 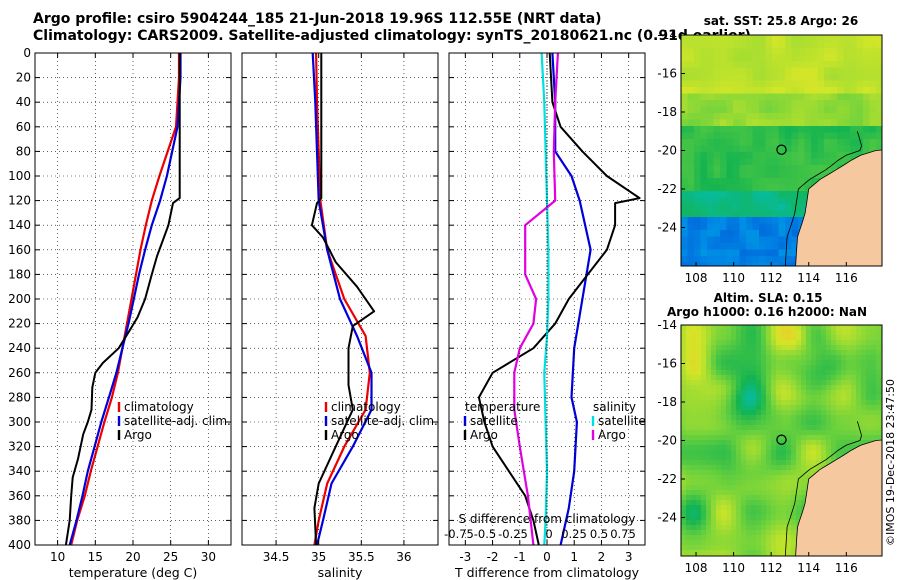 What do you see at coordinates (133, 572) in the screenshot?
I see `xlabel-temp: temperature (deg C)` at bounding box center [133, 572].